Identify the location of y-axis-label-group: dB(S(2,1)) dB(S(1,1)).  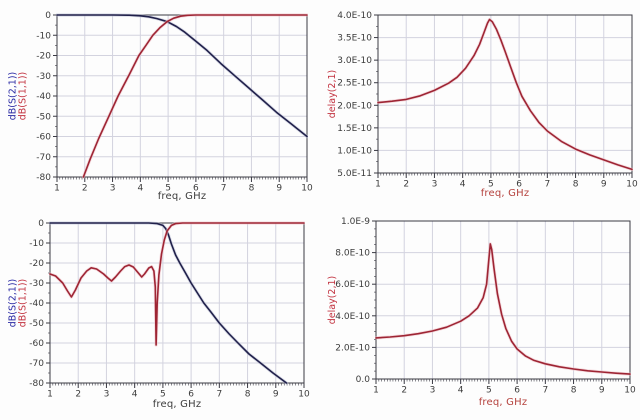
(18, 303).